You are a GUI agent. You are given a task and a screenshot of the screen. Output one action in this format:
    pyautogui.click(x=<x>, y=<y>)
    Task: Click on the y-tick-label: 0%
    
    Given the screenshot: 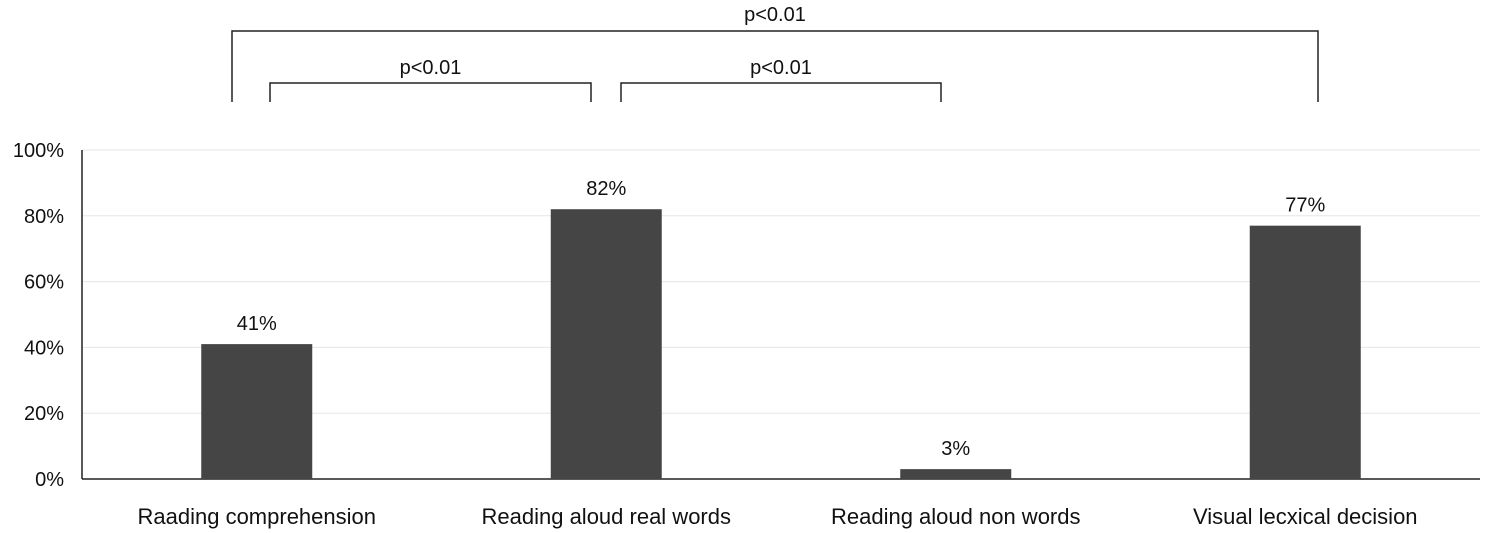 What is the action you would take?
    pyautogui.click(x=49, y=480)
    